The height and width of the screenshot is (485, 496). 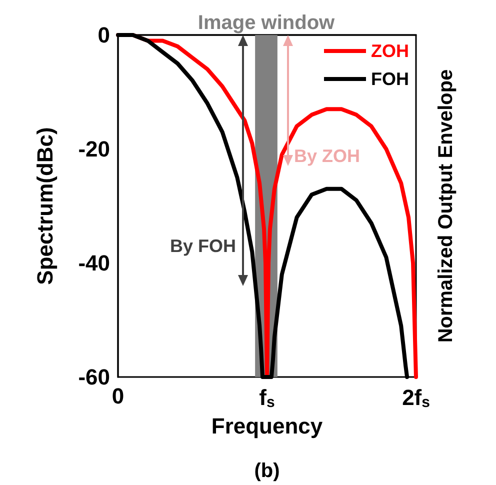 I want to click on legend-label: ZOH, so click(x=390, y=51).